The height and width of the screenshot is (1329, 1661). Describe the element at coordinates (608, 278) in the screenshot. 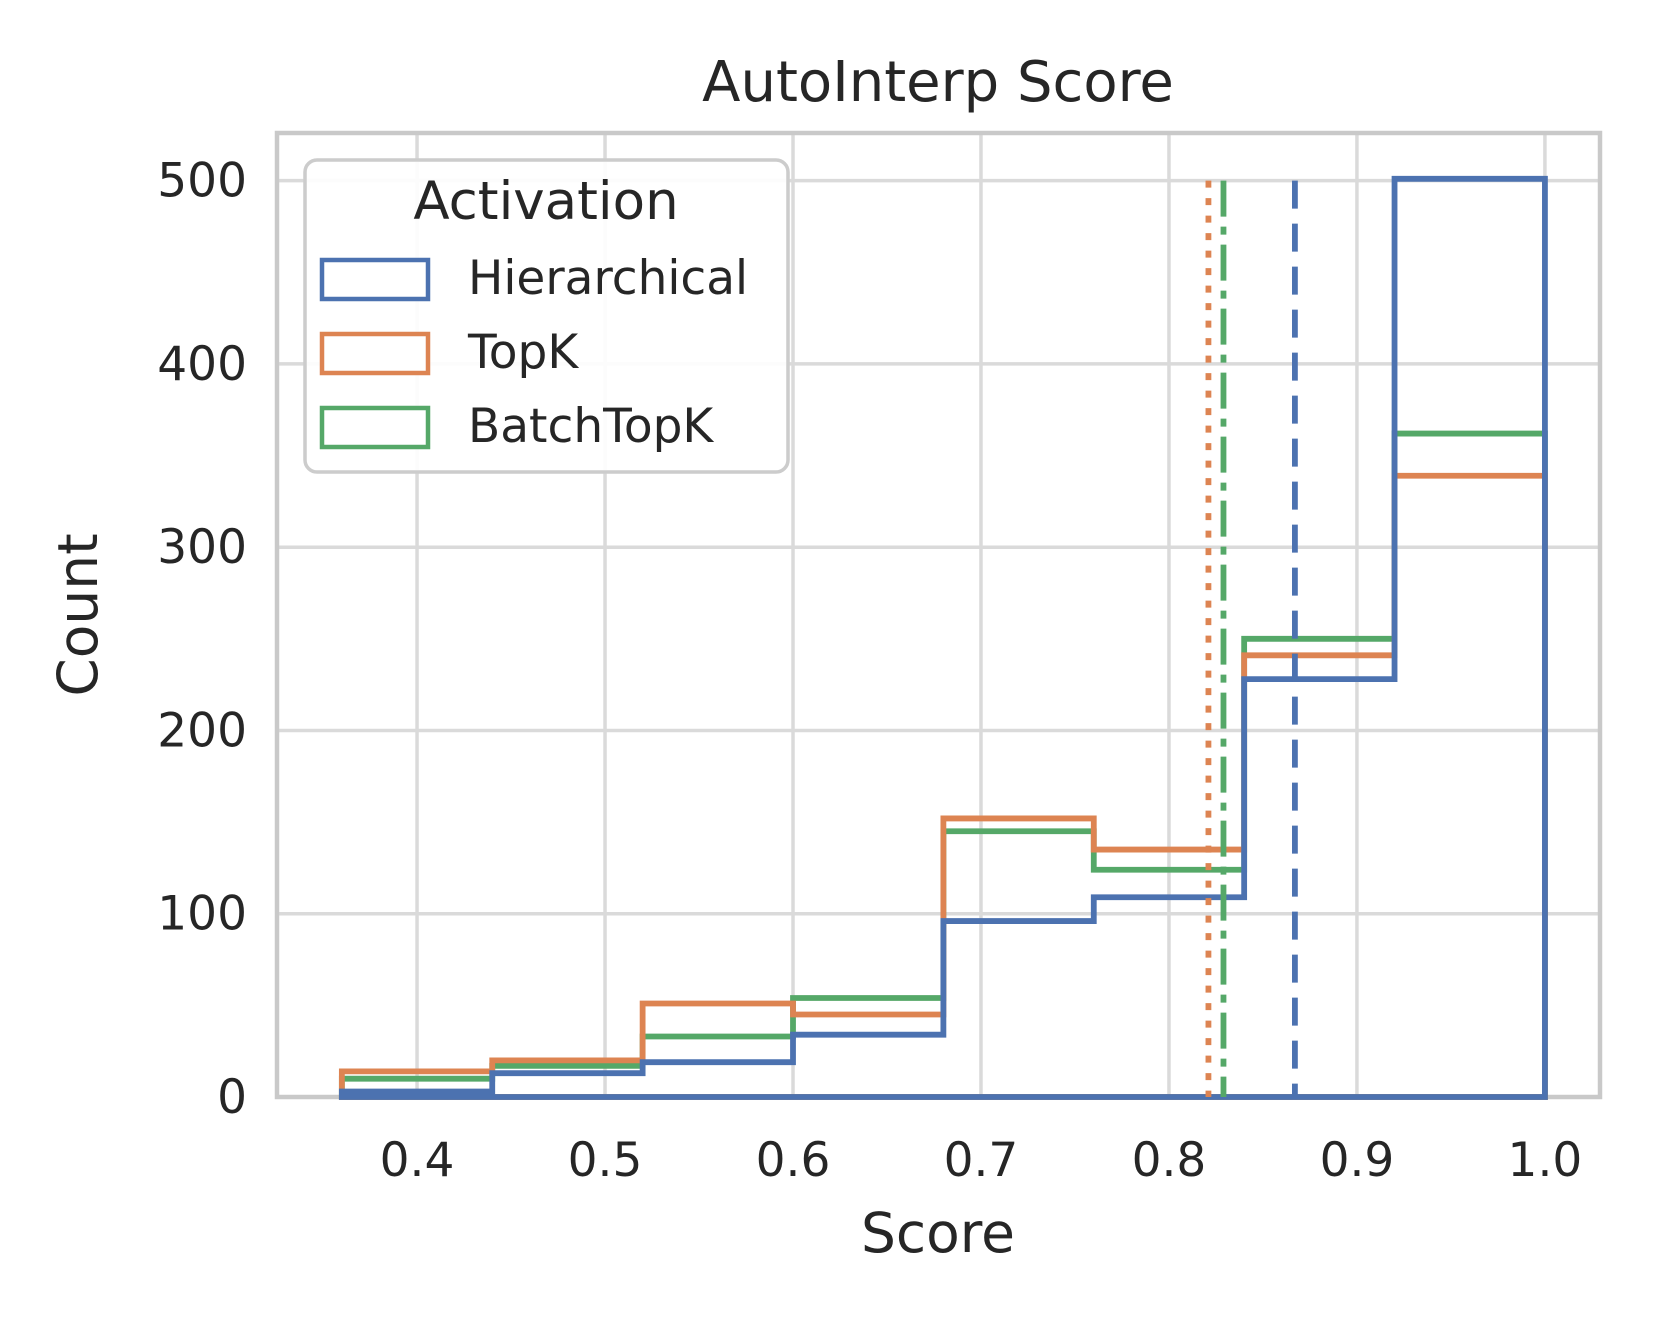

I see `legend-label-hierarchical: Hierarchical` at that location.